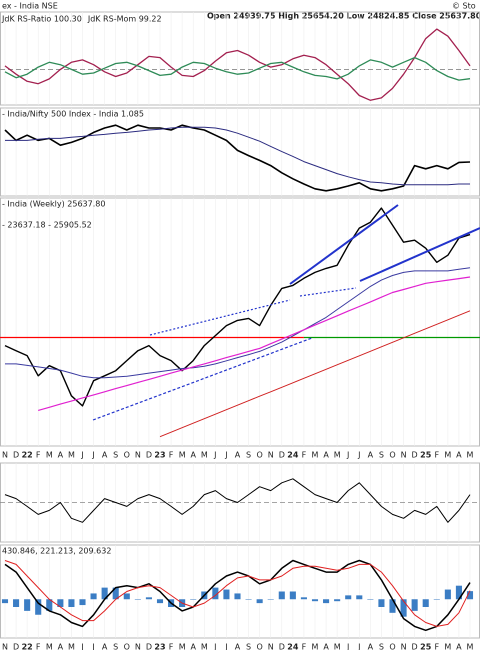 The width and height of the screenshot is (480, 650). I want to click on legend-entry: JdK RS-Mom 99.22, so click(124, 19).